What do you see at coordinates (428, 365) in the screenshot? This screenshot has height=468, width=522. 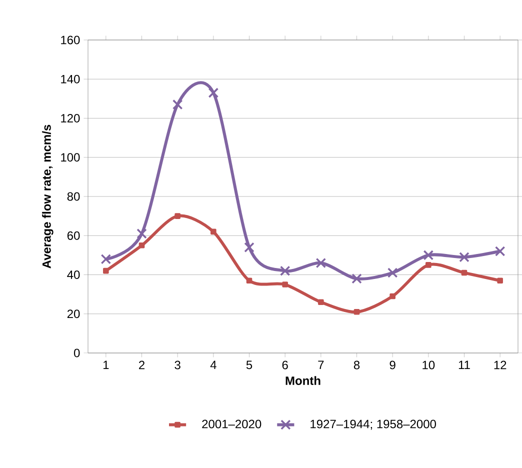 I see `x-tick-label: 10` at bounding box center [428, 365].